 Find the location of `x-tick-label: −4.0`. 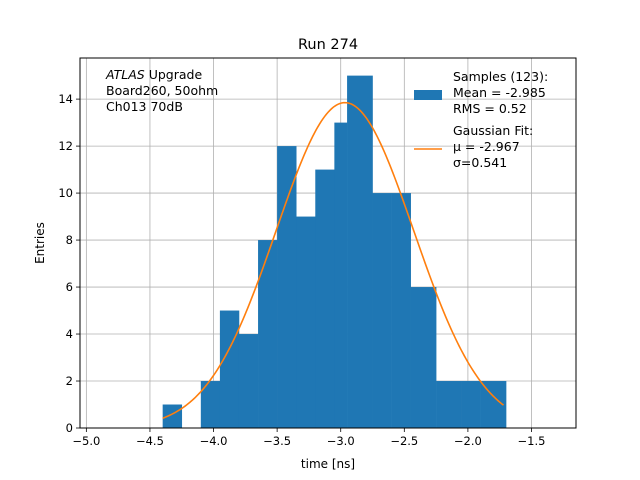

x-tick-label: −4.0 is located at coordinates (214, 441).